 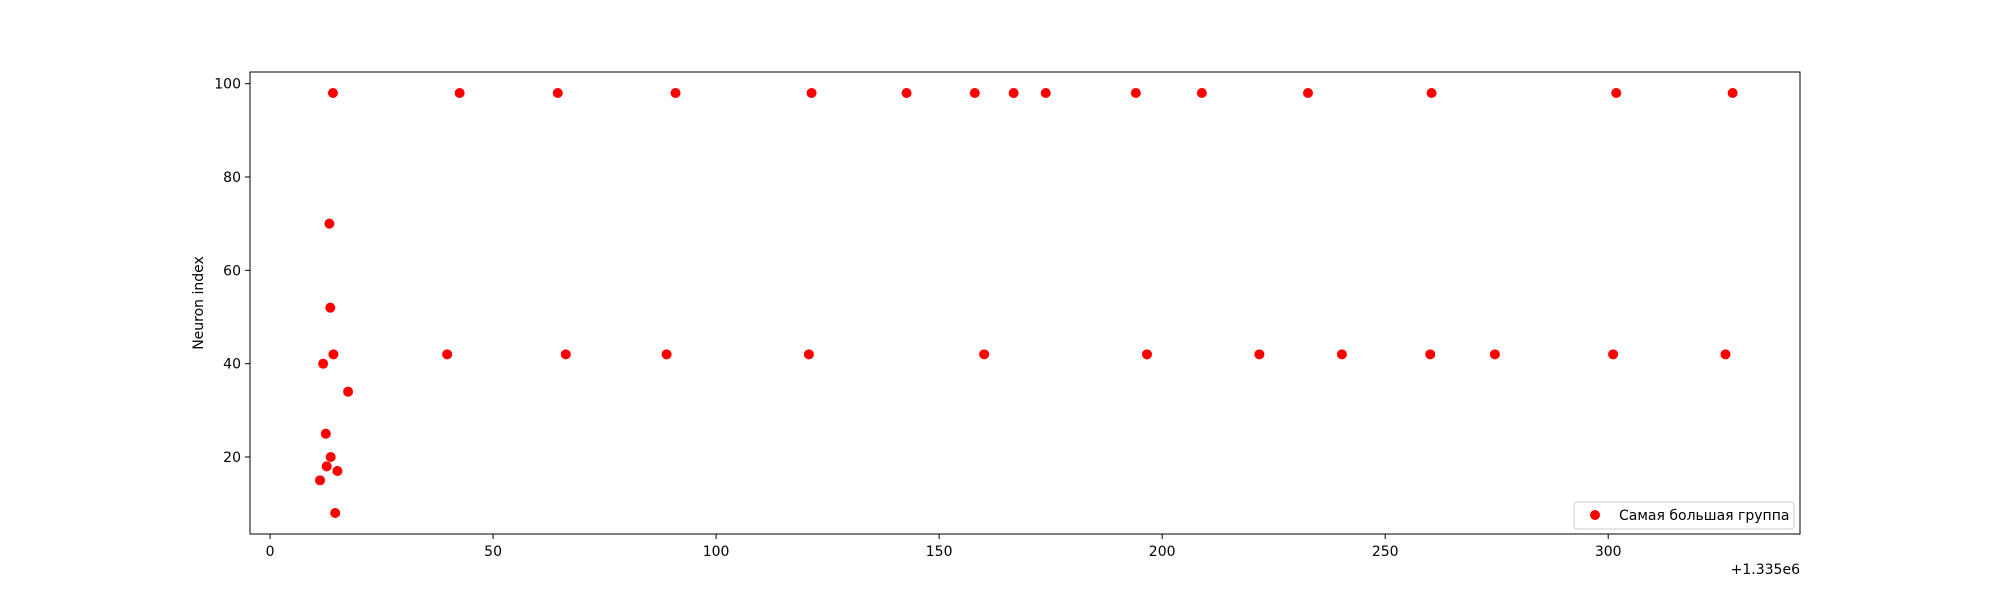 What do you see at coordinates (1608, 552) in the screenshot?
I see `x-tick-label: 300` at bounding box center [1608, 552].